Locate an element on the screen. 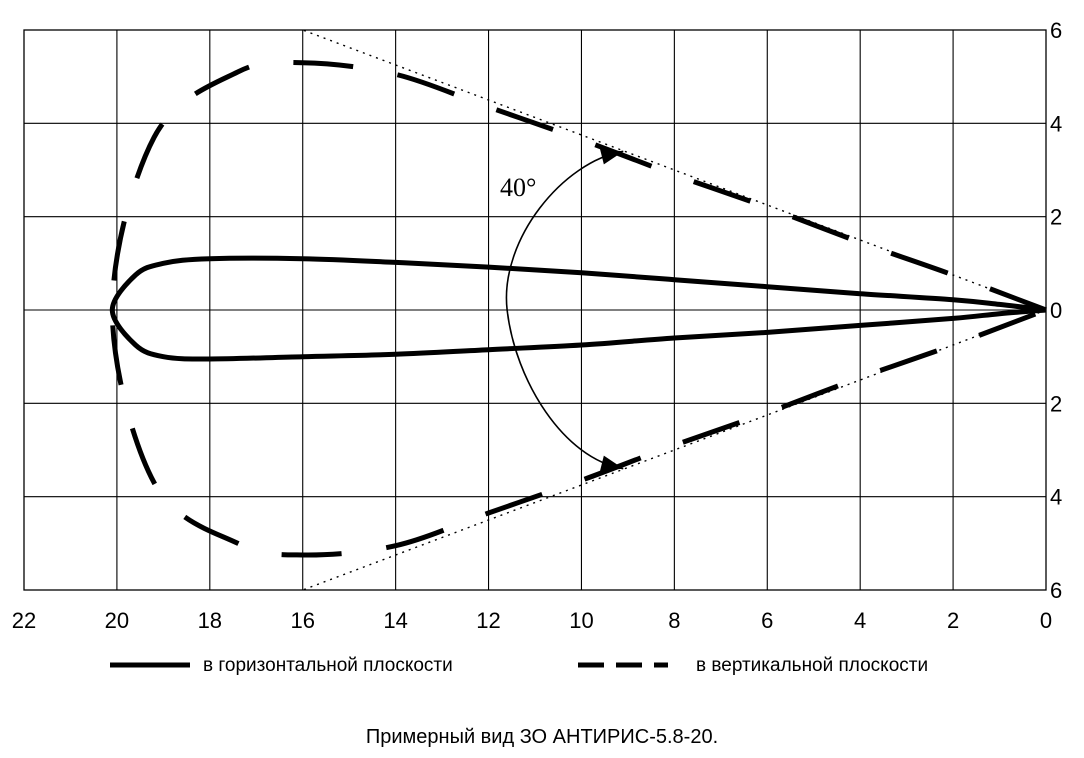 Image resolution: width=1084 pixels, height=758 pixels. arrowhead-up-icon is located at coordinates (611, 156).